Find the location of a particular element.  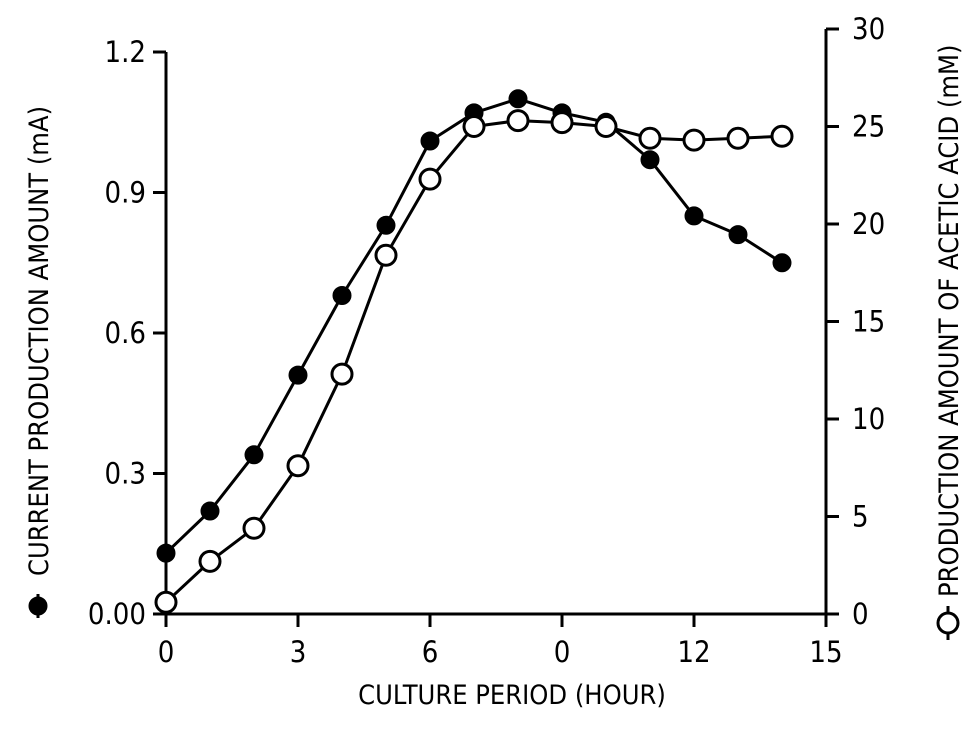

right-y-tick-label: 30 is located at coordinates (868, 29).